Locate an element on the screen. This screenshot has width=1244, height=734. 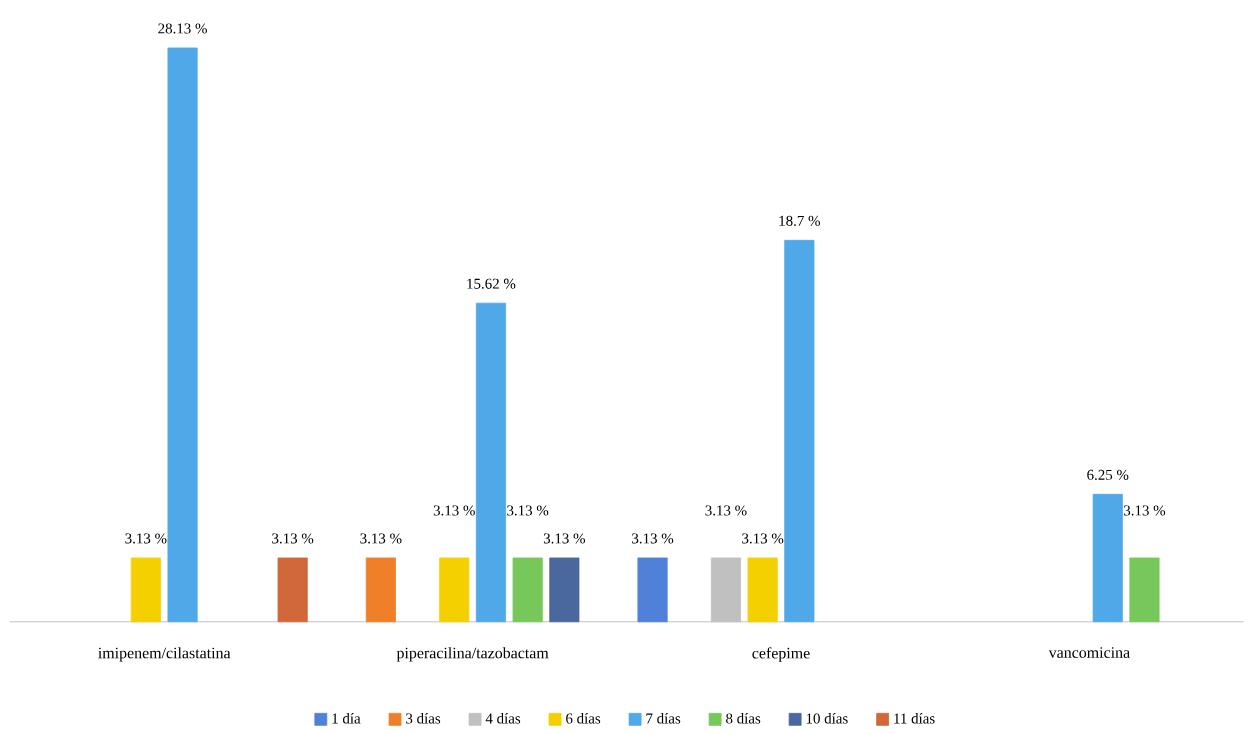
legend-label: 8 días is located at coordinates (743, 718).